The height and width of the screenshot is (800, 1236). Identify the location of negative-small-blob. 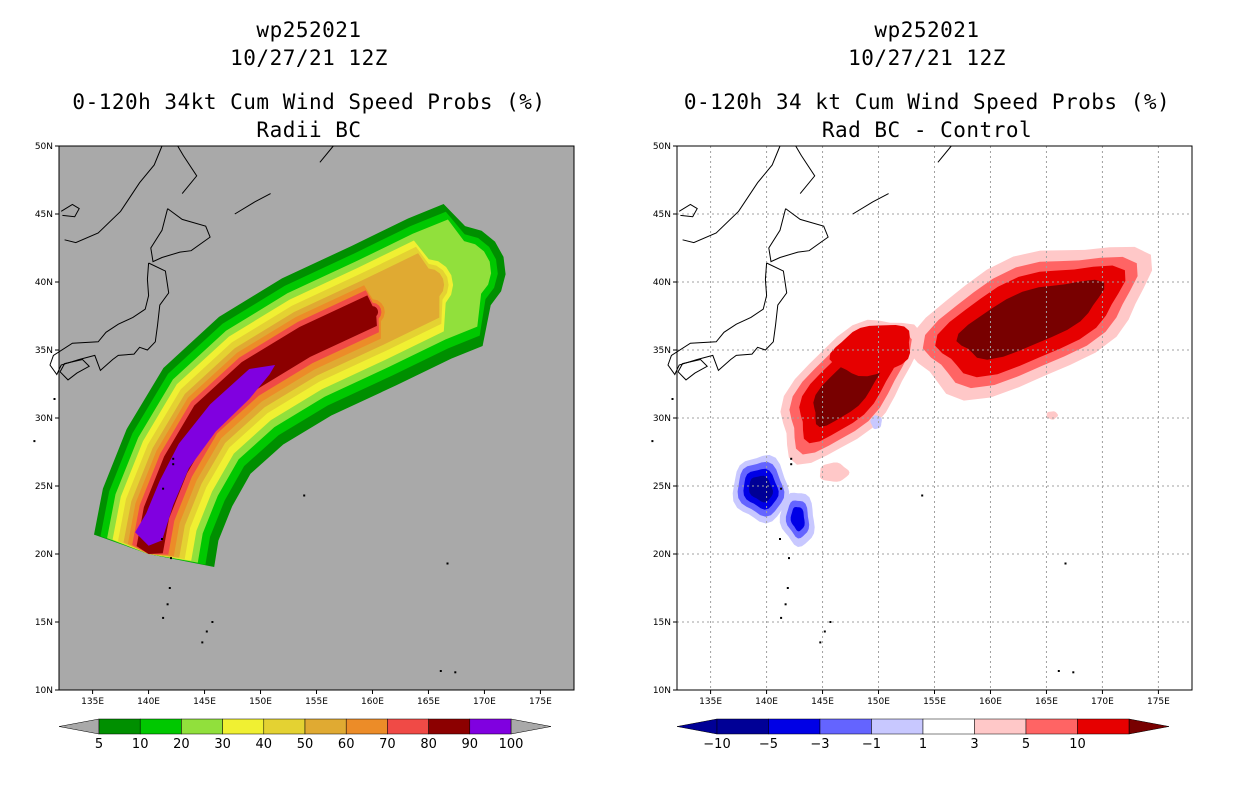
(876, 422).